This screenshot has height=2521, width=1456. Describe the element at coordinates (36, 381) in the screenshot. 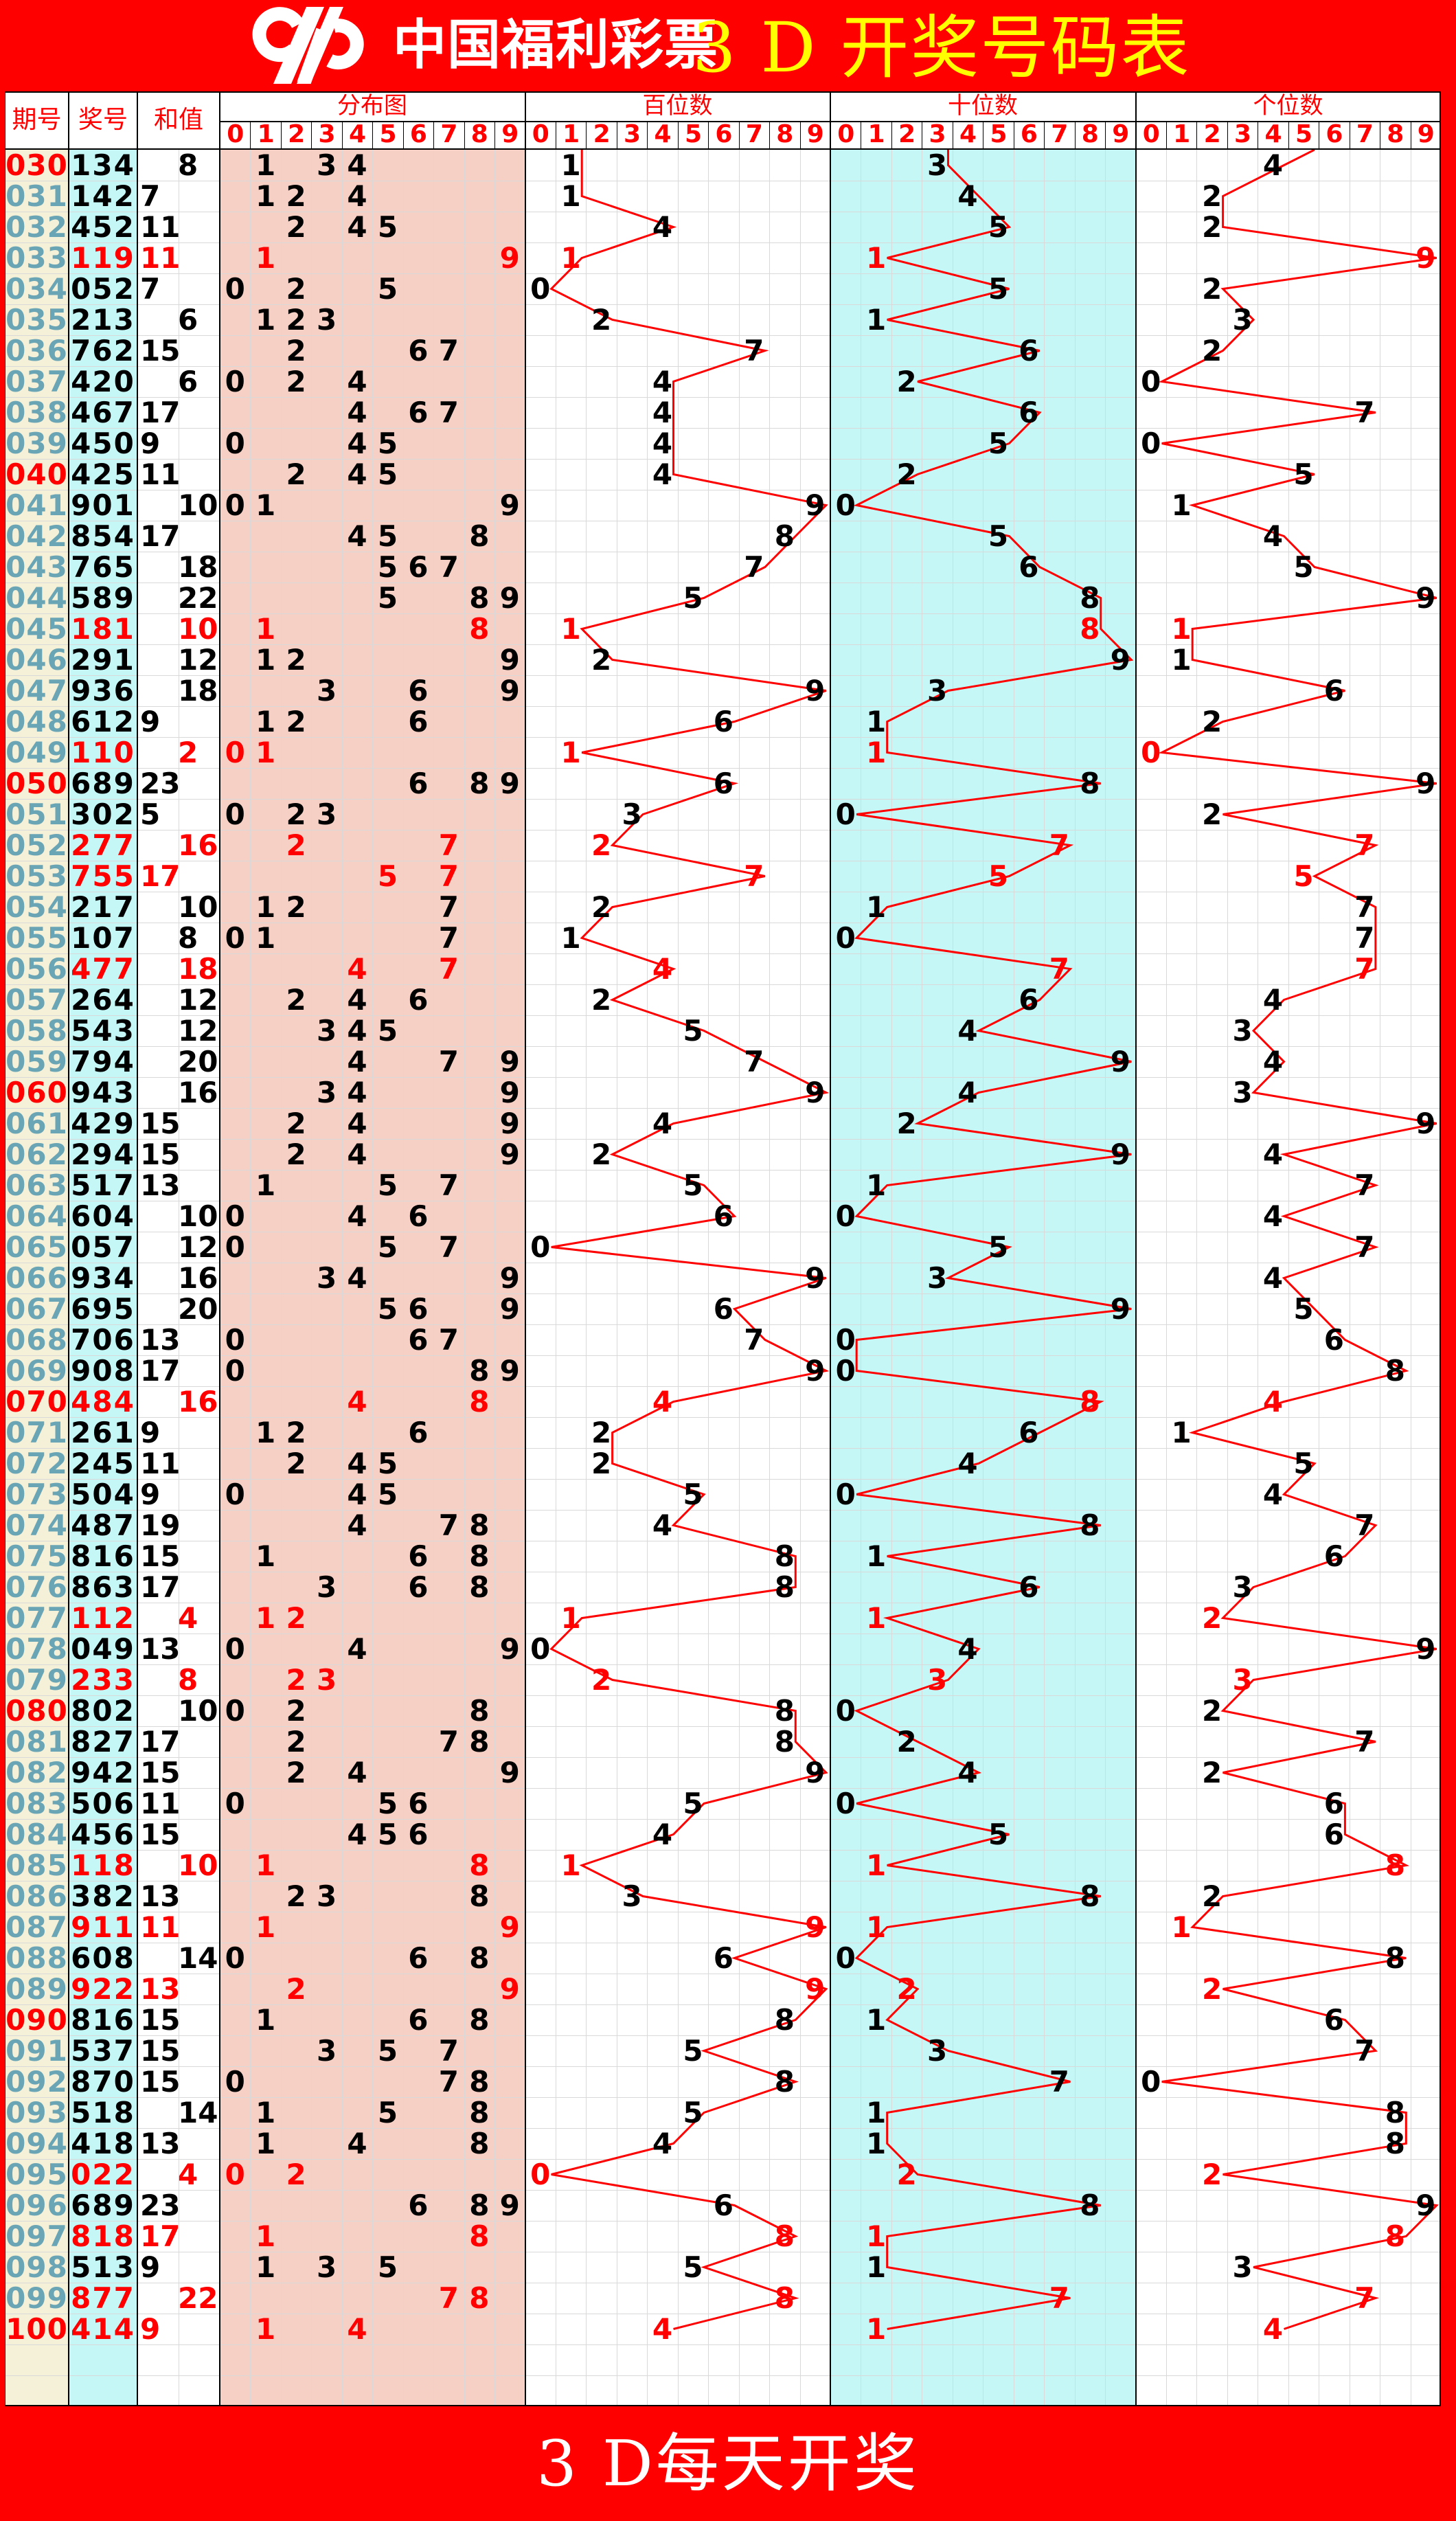

I see `period-cell: 037` at that location.